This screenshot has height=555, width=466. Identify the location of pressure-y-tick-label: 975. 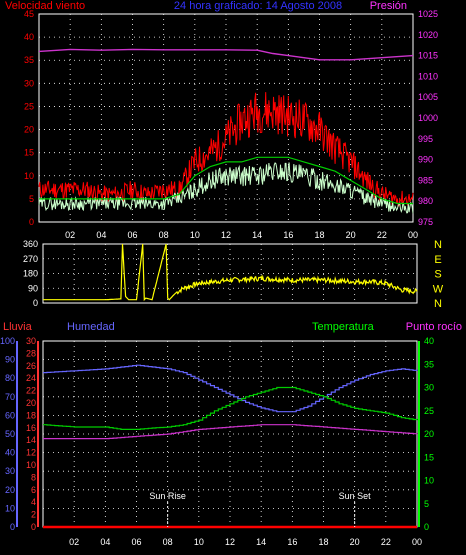
(425, 222).